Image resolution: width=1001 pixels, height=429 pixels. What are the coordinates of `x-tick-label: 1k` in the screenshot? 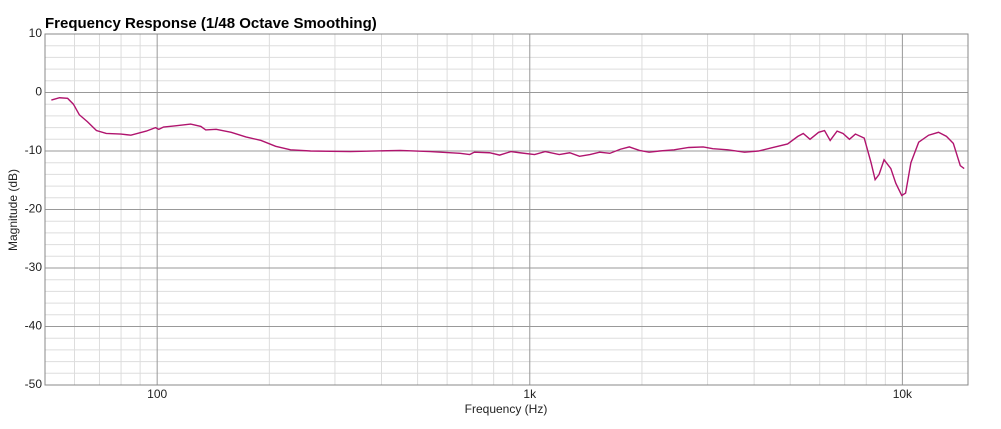 It's located at (530, 394).